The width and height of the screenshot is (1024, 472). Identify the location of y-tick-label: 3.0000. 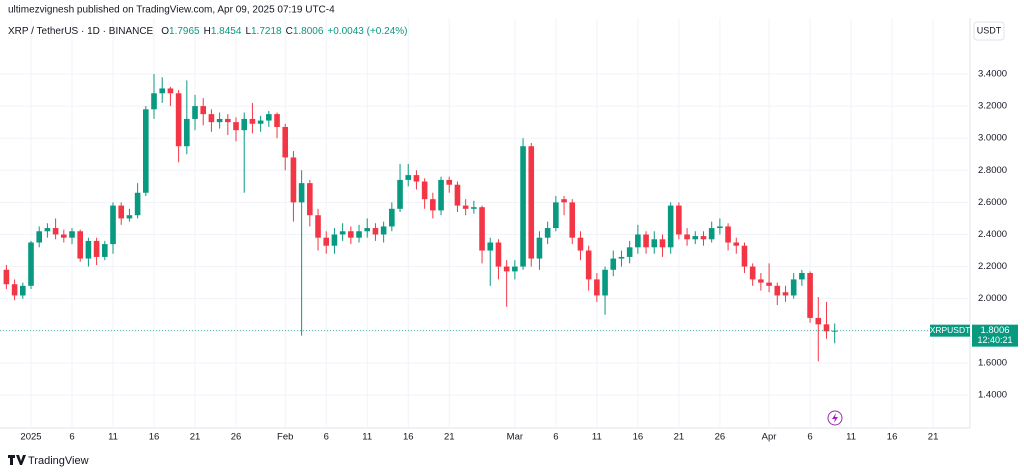
(992, 138).